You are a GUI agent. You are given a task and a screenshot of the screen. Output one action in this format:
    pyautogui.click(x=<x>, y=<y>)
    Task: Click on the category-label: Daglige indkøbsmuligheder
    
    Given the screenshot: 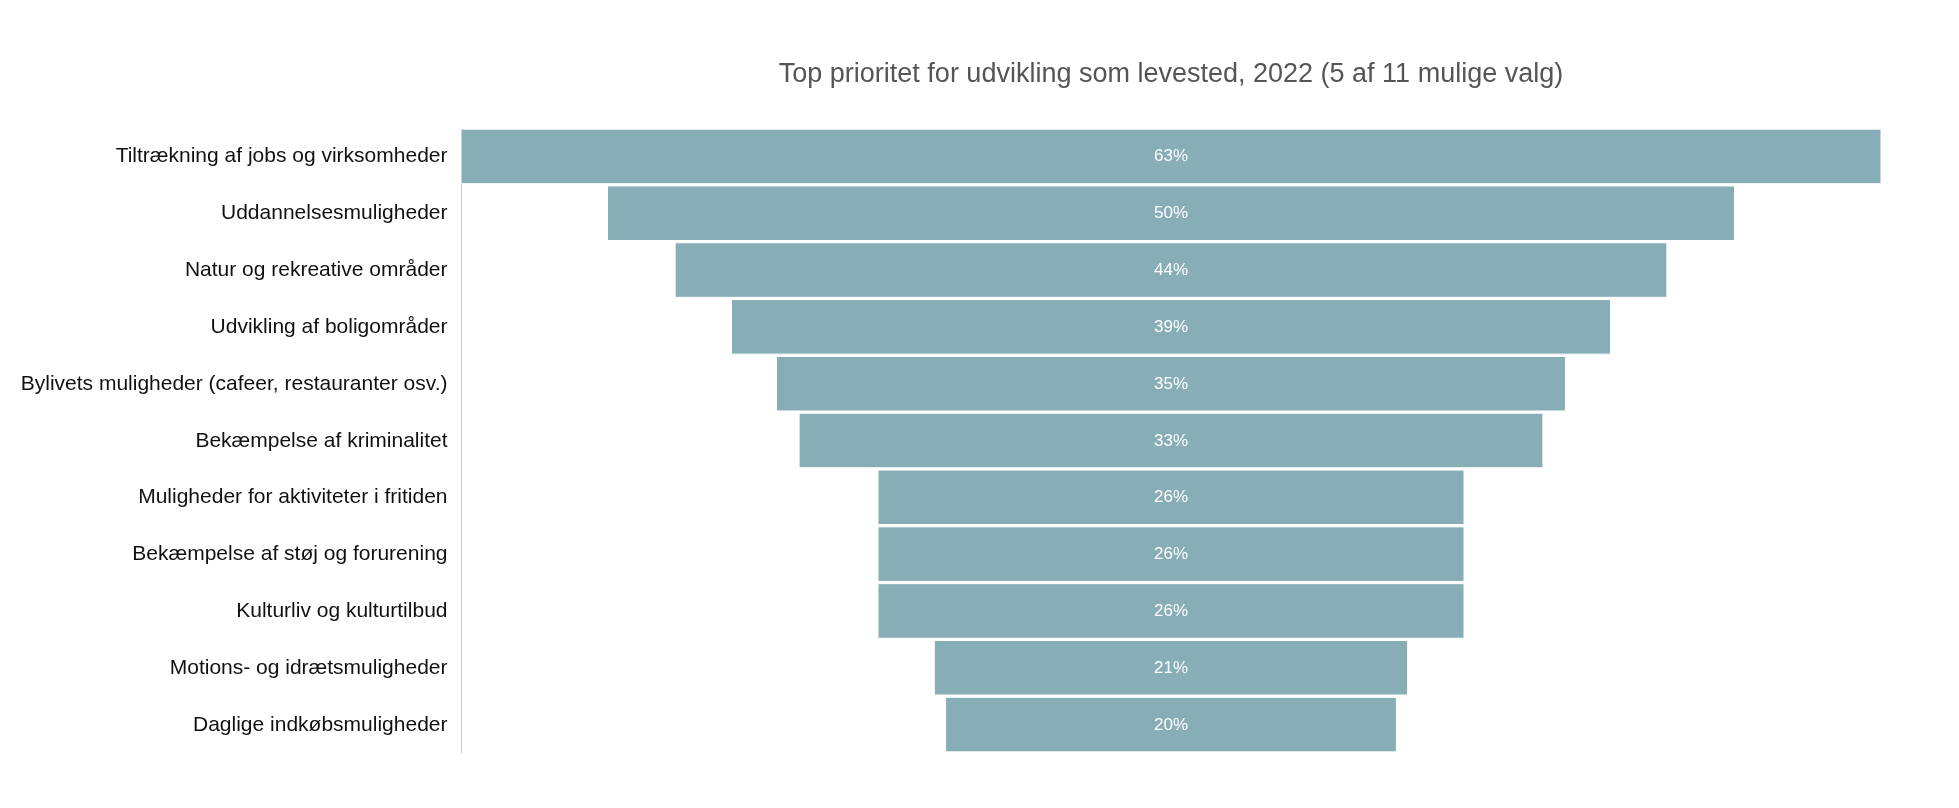 What is the action you would take?
    pyautogui.click(x=320, y=723)
    